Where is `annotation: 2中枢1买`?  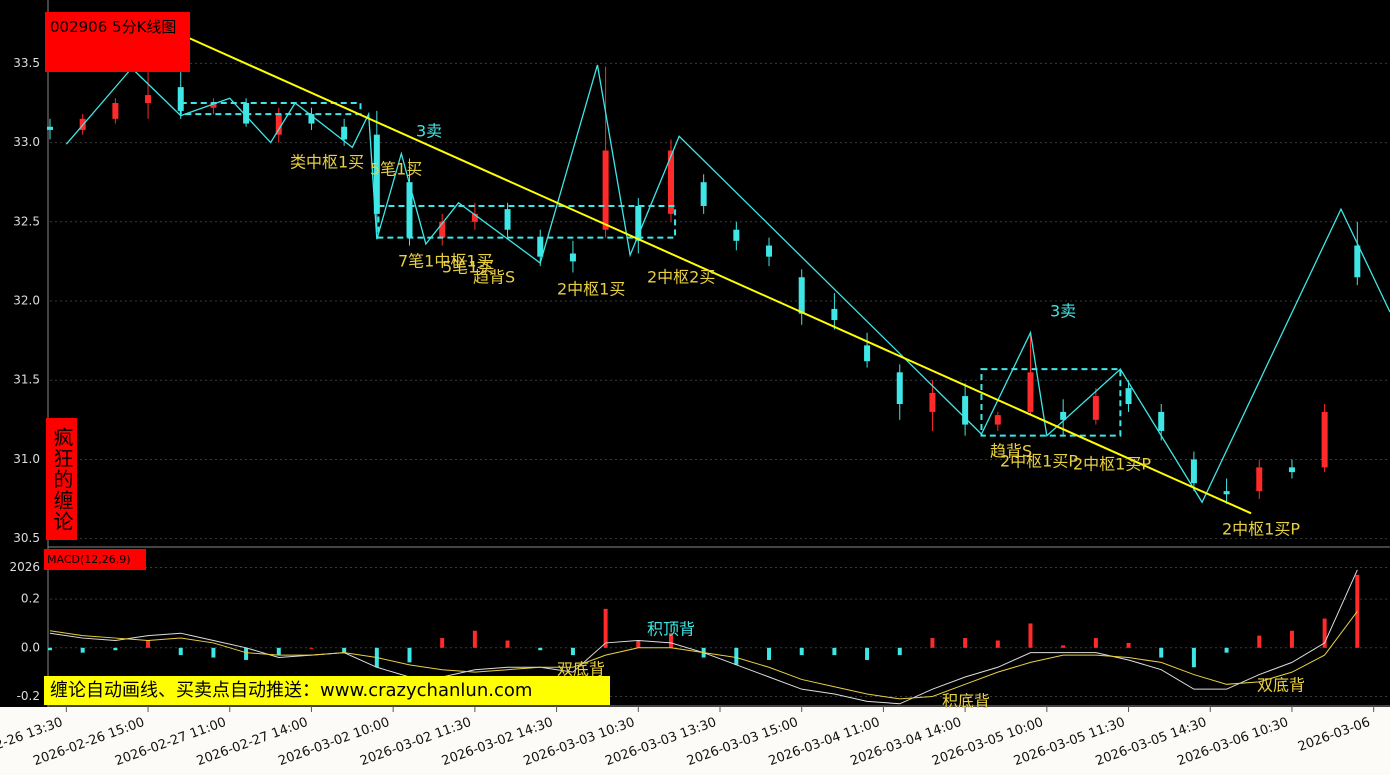
annotation: 2中枢1买 is located at coordinates (591, 289).